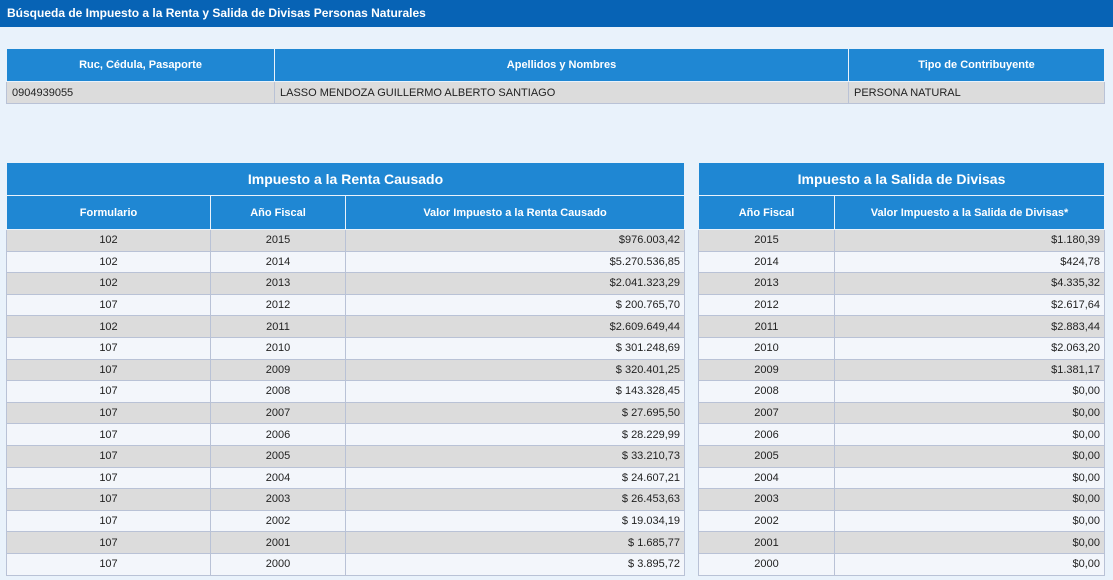 The height and width of the screenshot is (580, 1113). Describe the element at coordinates (140, 65) in the screenshot. I see `id-column-header: Ruc, Cédula, Pasaporte` at that location.